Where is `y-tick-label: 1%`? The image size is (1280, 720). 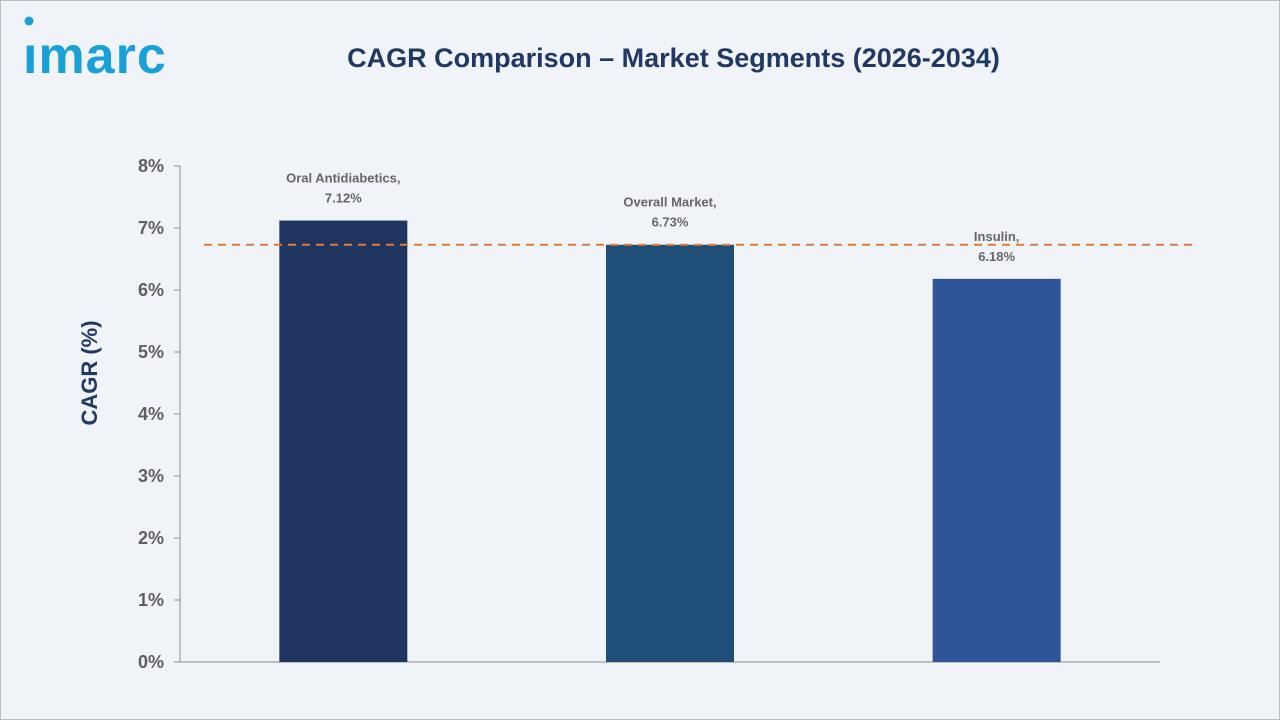 y-tick-label: 1% is located at coordinates (151, 600).